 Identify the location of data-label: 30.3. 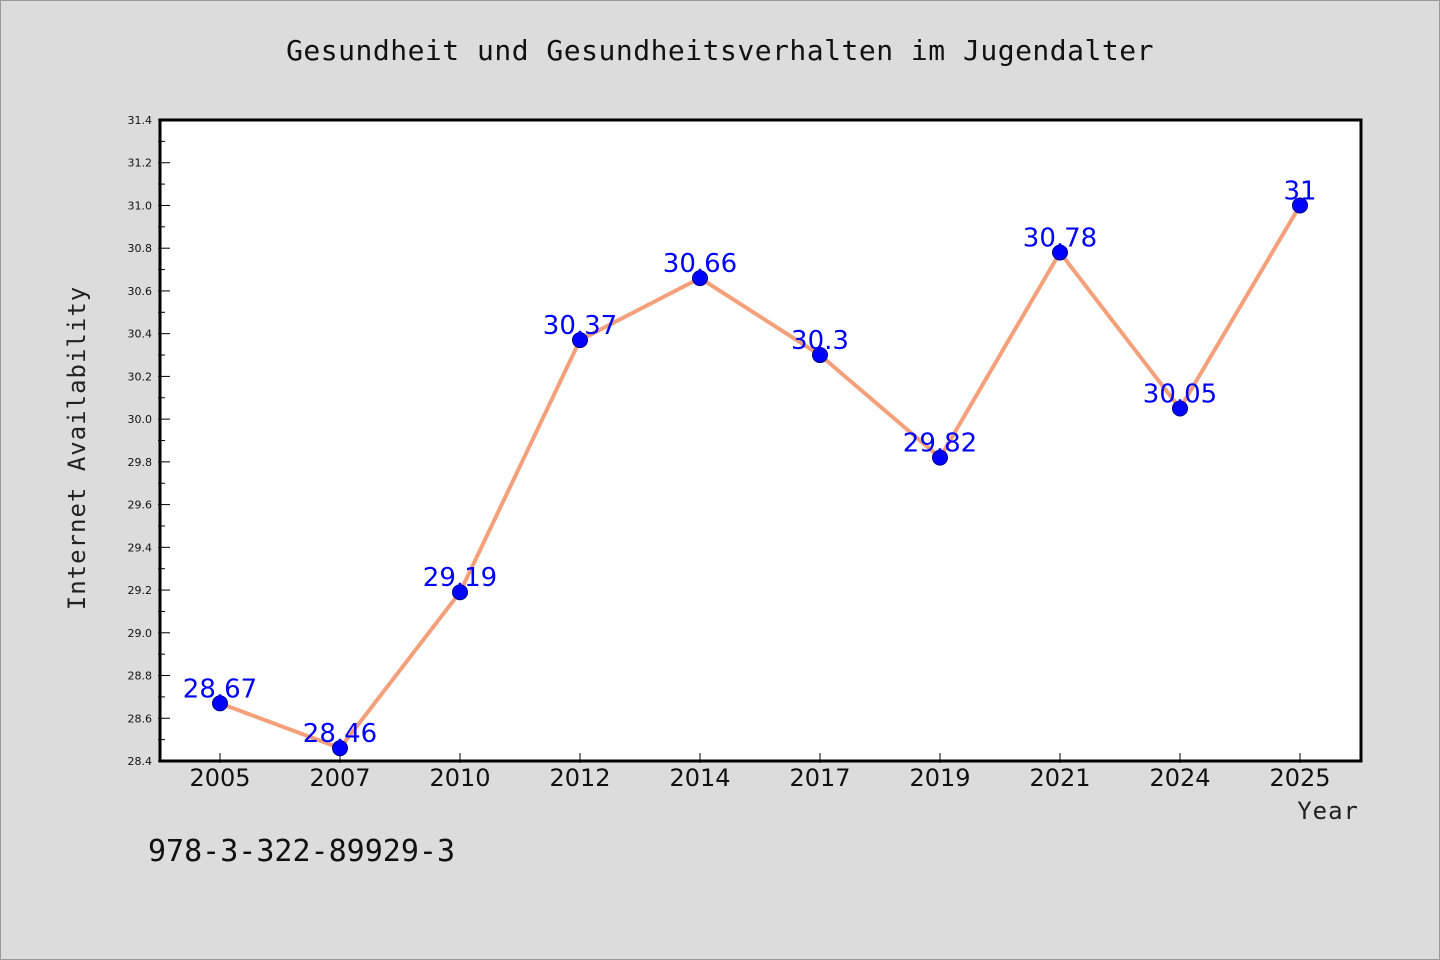
(820, 341).